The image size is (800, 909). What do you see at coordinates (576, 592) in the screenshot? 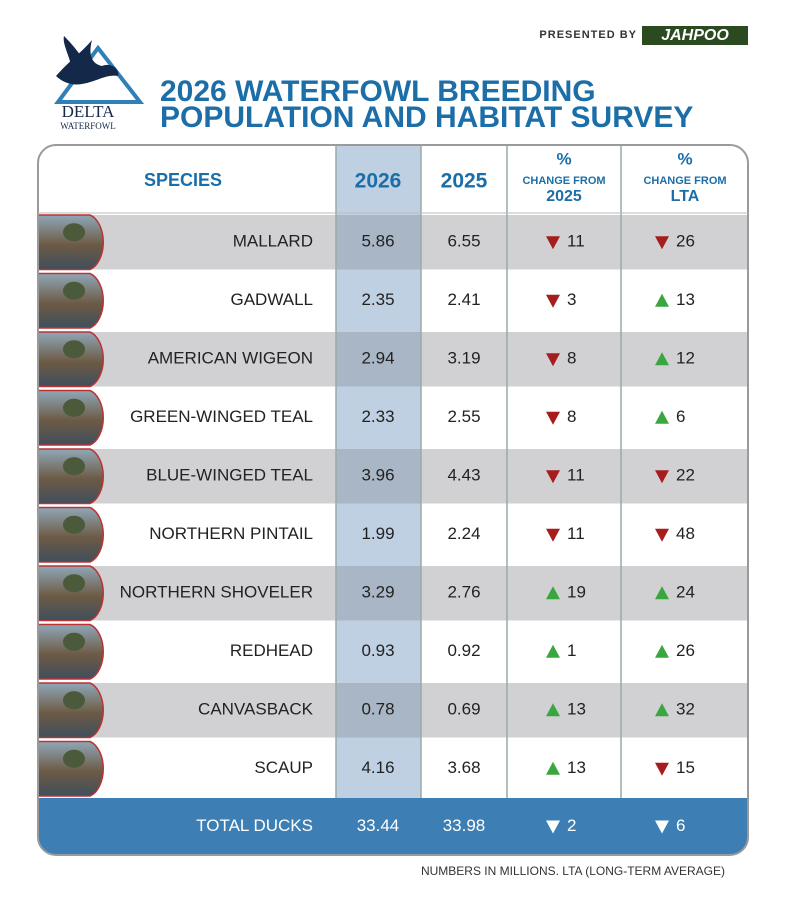
I see `change-value: 19` at bounding box center [576, 592].